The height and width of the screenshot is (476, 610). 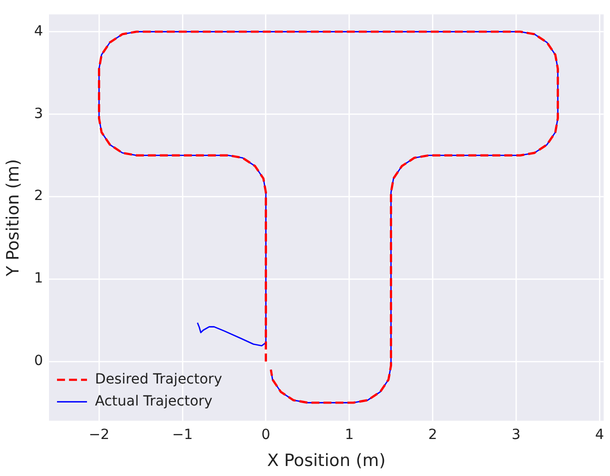 I want to click on y-tick-label: 4, so click(x=39, y=31).